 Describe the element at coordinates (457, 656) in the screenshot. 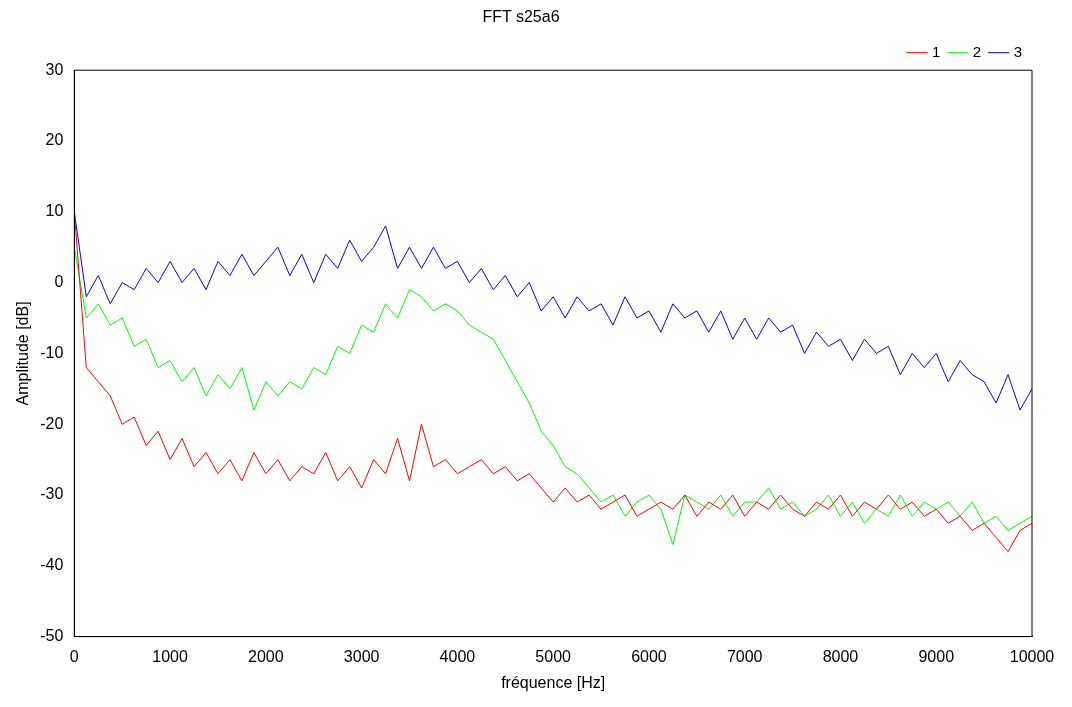

I see `x-tick-label: 4000` at that location.